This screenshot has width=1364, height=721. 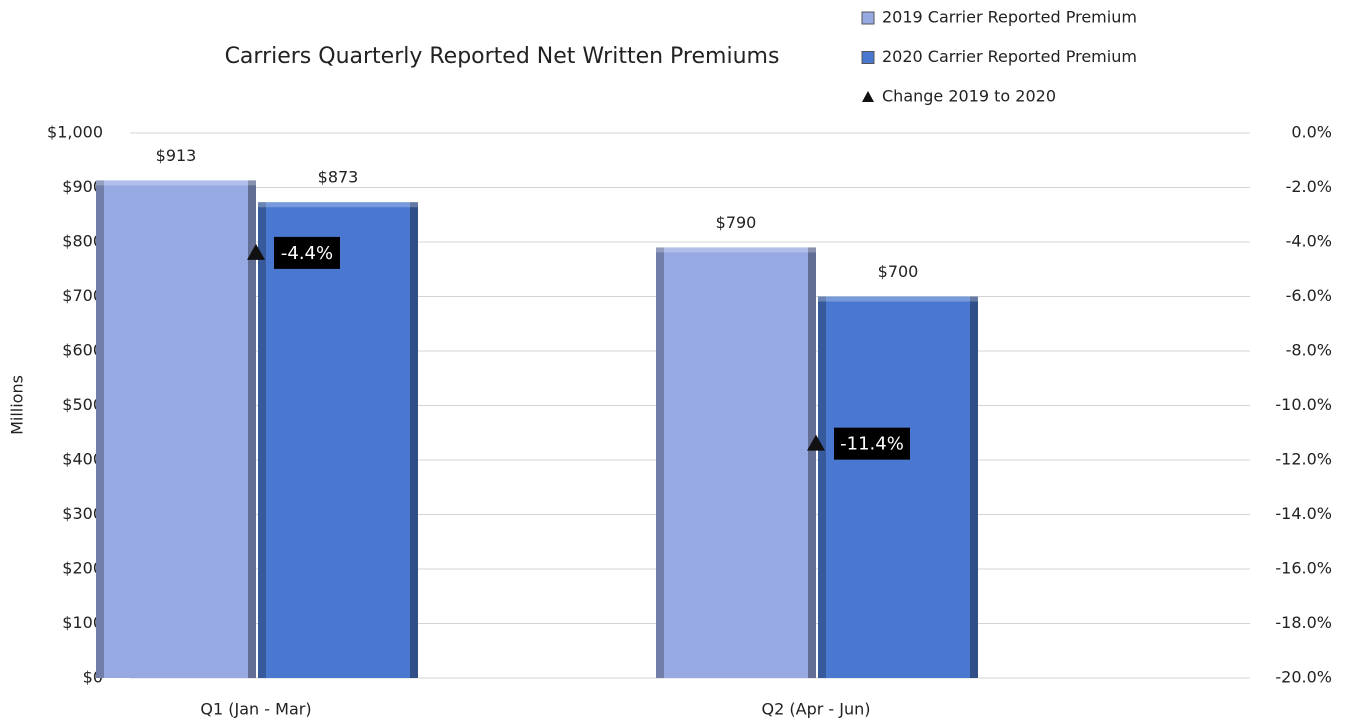 I want to click on y2-tick-label: -16.0%, so click(x=1303, y=568).